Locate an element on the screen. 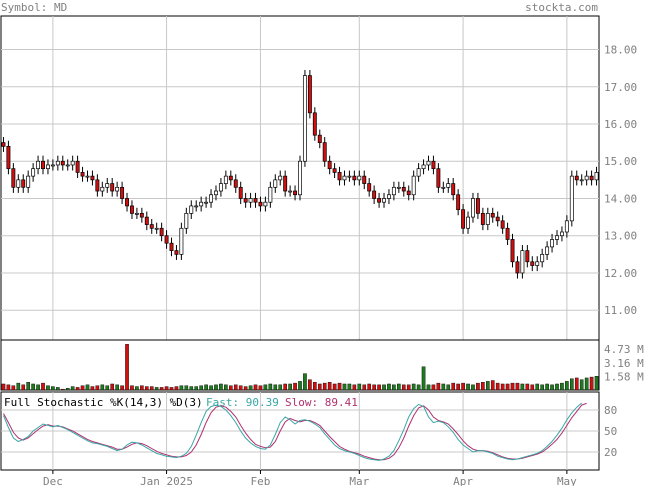 The width and height of the screenshot is (655, 486). stochastic-grid is located at coordinates (300, 431).